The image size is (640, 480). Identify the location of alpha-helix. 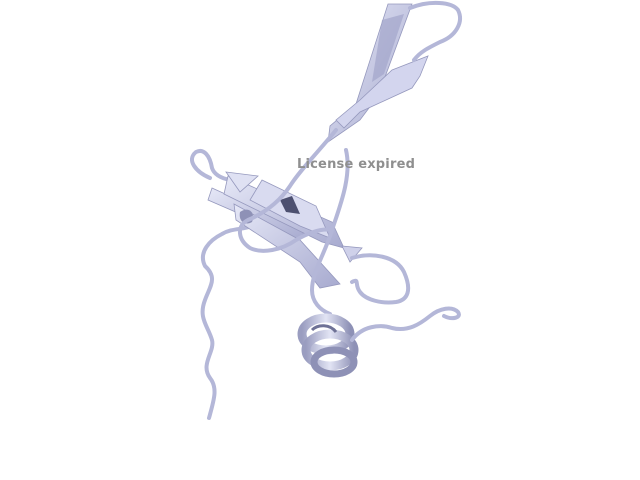
(328, 345).